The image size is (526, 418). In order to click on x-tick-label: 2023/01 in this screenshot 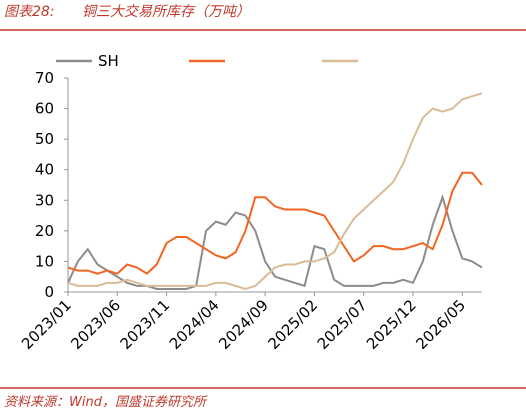, I will do `click(46, 324)`.